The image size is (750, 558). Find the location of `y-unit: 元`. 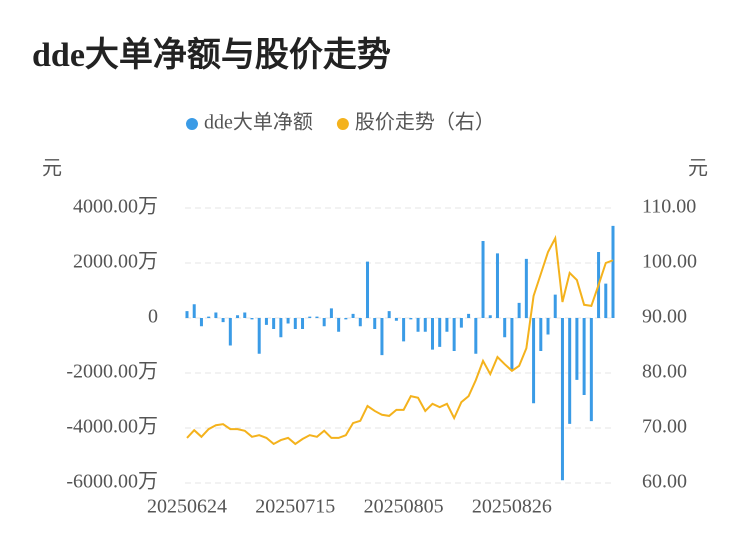

y-unit: 元 is located at coordinates (52, 169).